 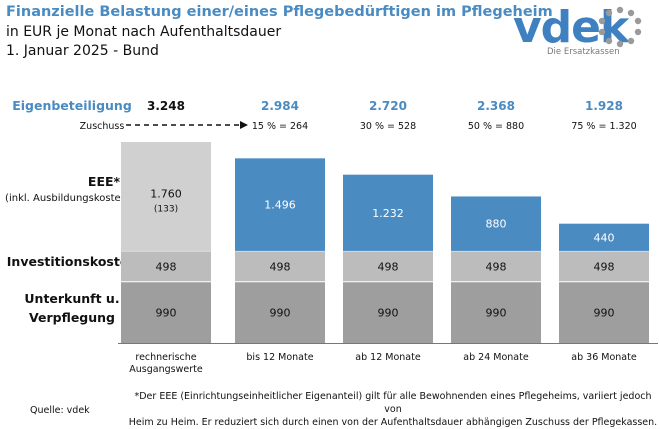 What do you see at coordinates (166, 209) in the screenshot?
I see `value-note-eee: (133)` at bounding box center [166, 209].